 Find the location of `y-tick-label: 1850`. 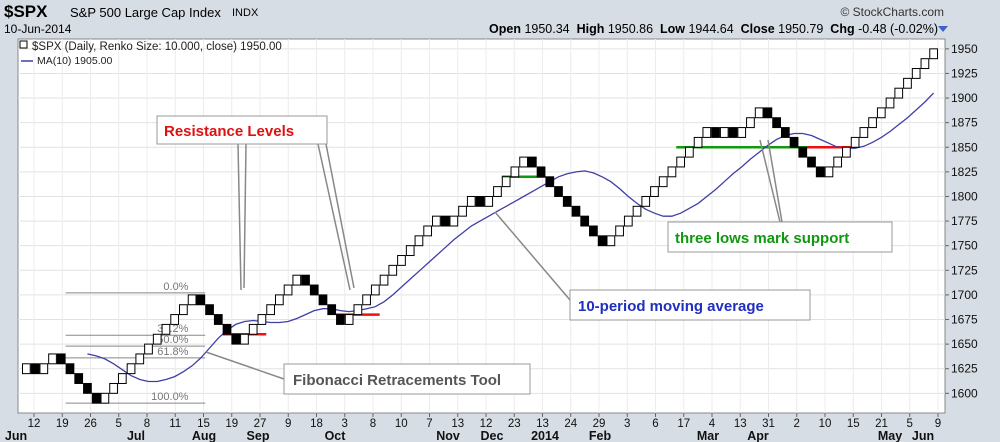

y-tick-label: 1850 is located at coordinates (964, 147).